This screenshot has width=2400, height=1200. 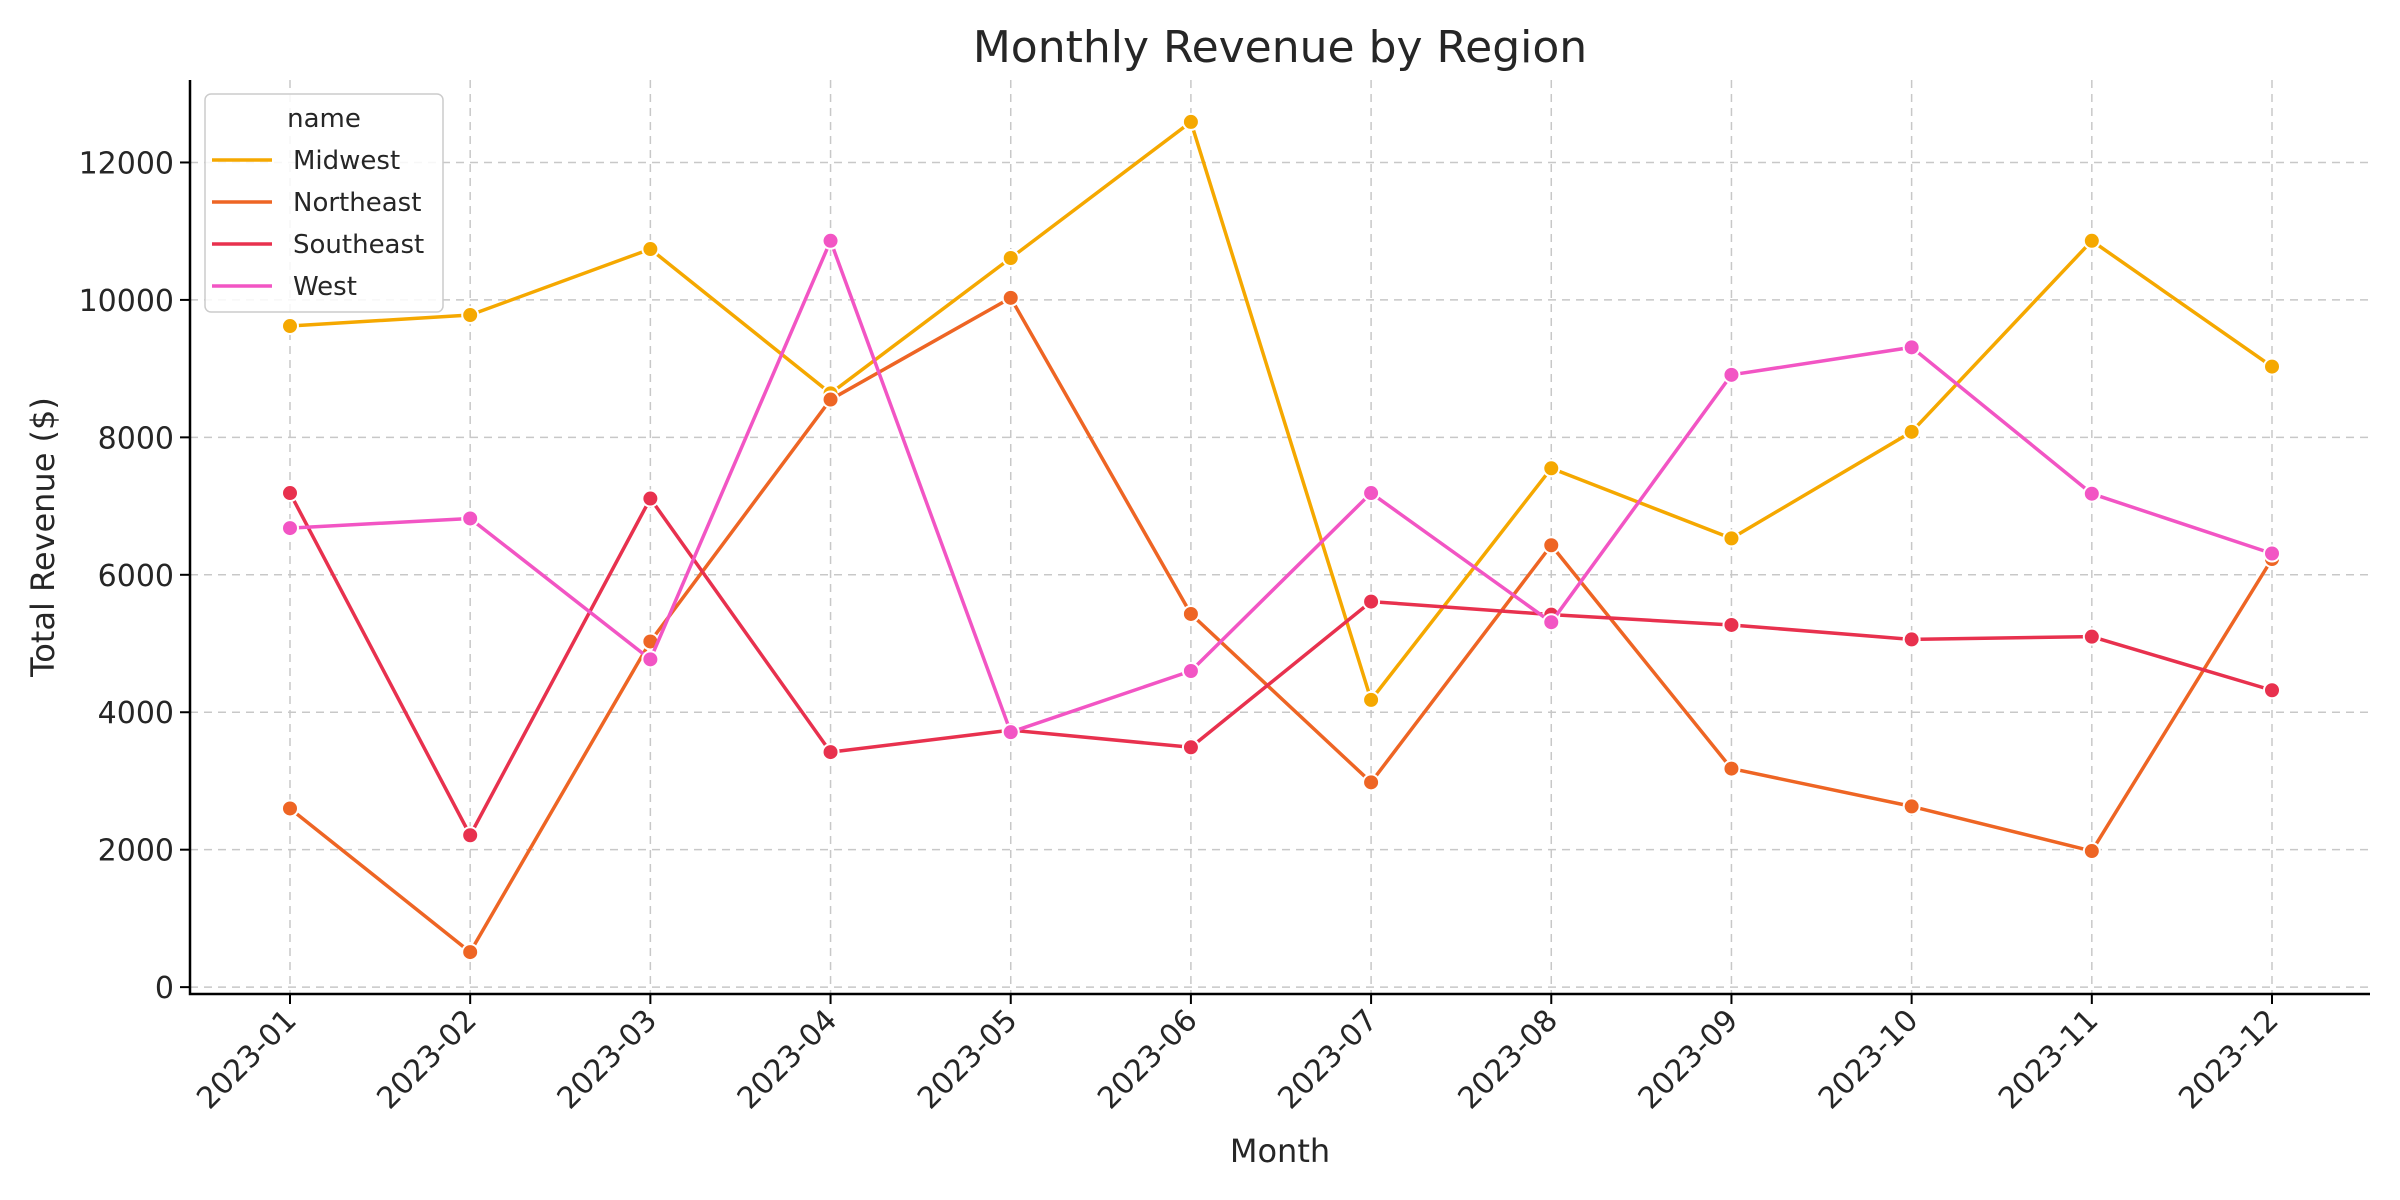 I want to click on chart-title: Monthly Revenue by Region, so click(x=1280, y=47).